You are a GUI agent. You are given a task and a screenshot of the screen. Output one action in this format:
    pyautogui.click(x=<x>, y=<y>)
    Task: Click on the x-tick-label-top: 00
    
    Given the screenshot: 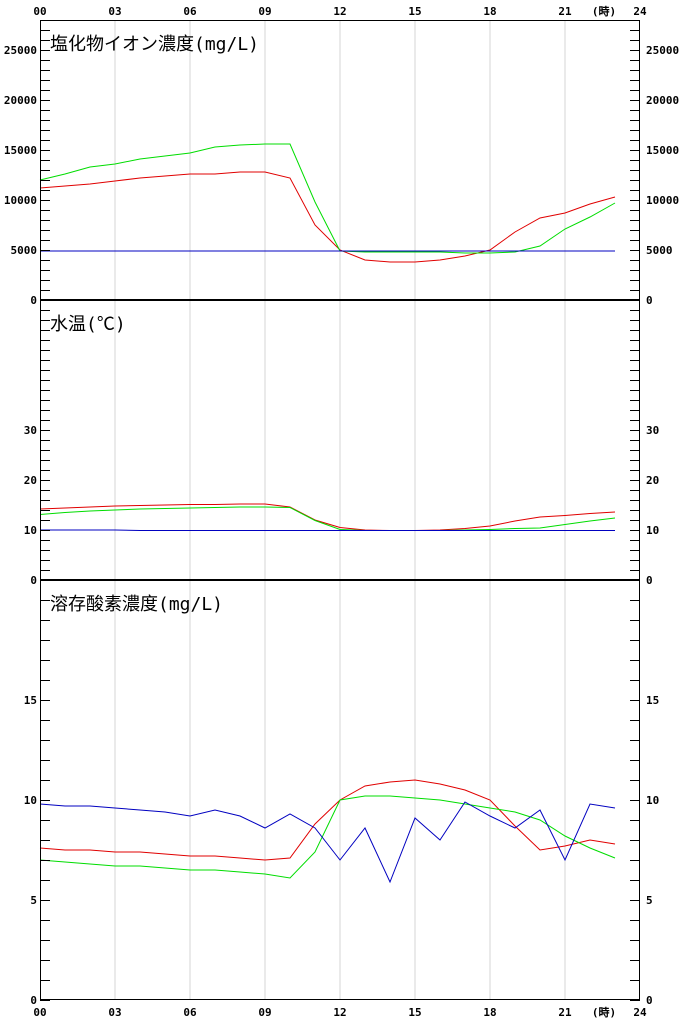 What is the action you would take?
    pyautogui.click(x=39, y=11)
    